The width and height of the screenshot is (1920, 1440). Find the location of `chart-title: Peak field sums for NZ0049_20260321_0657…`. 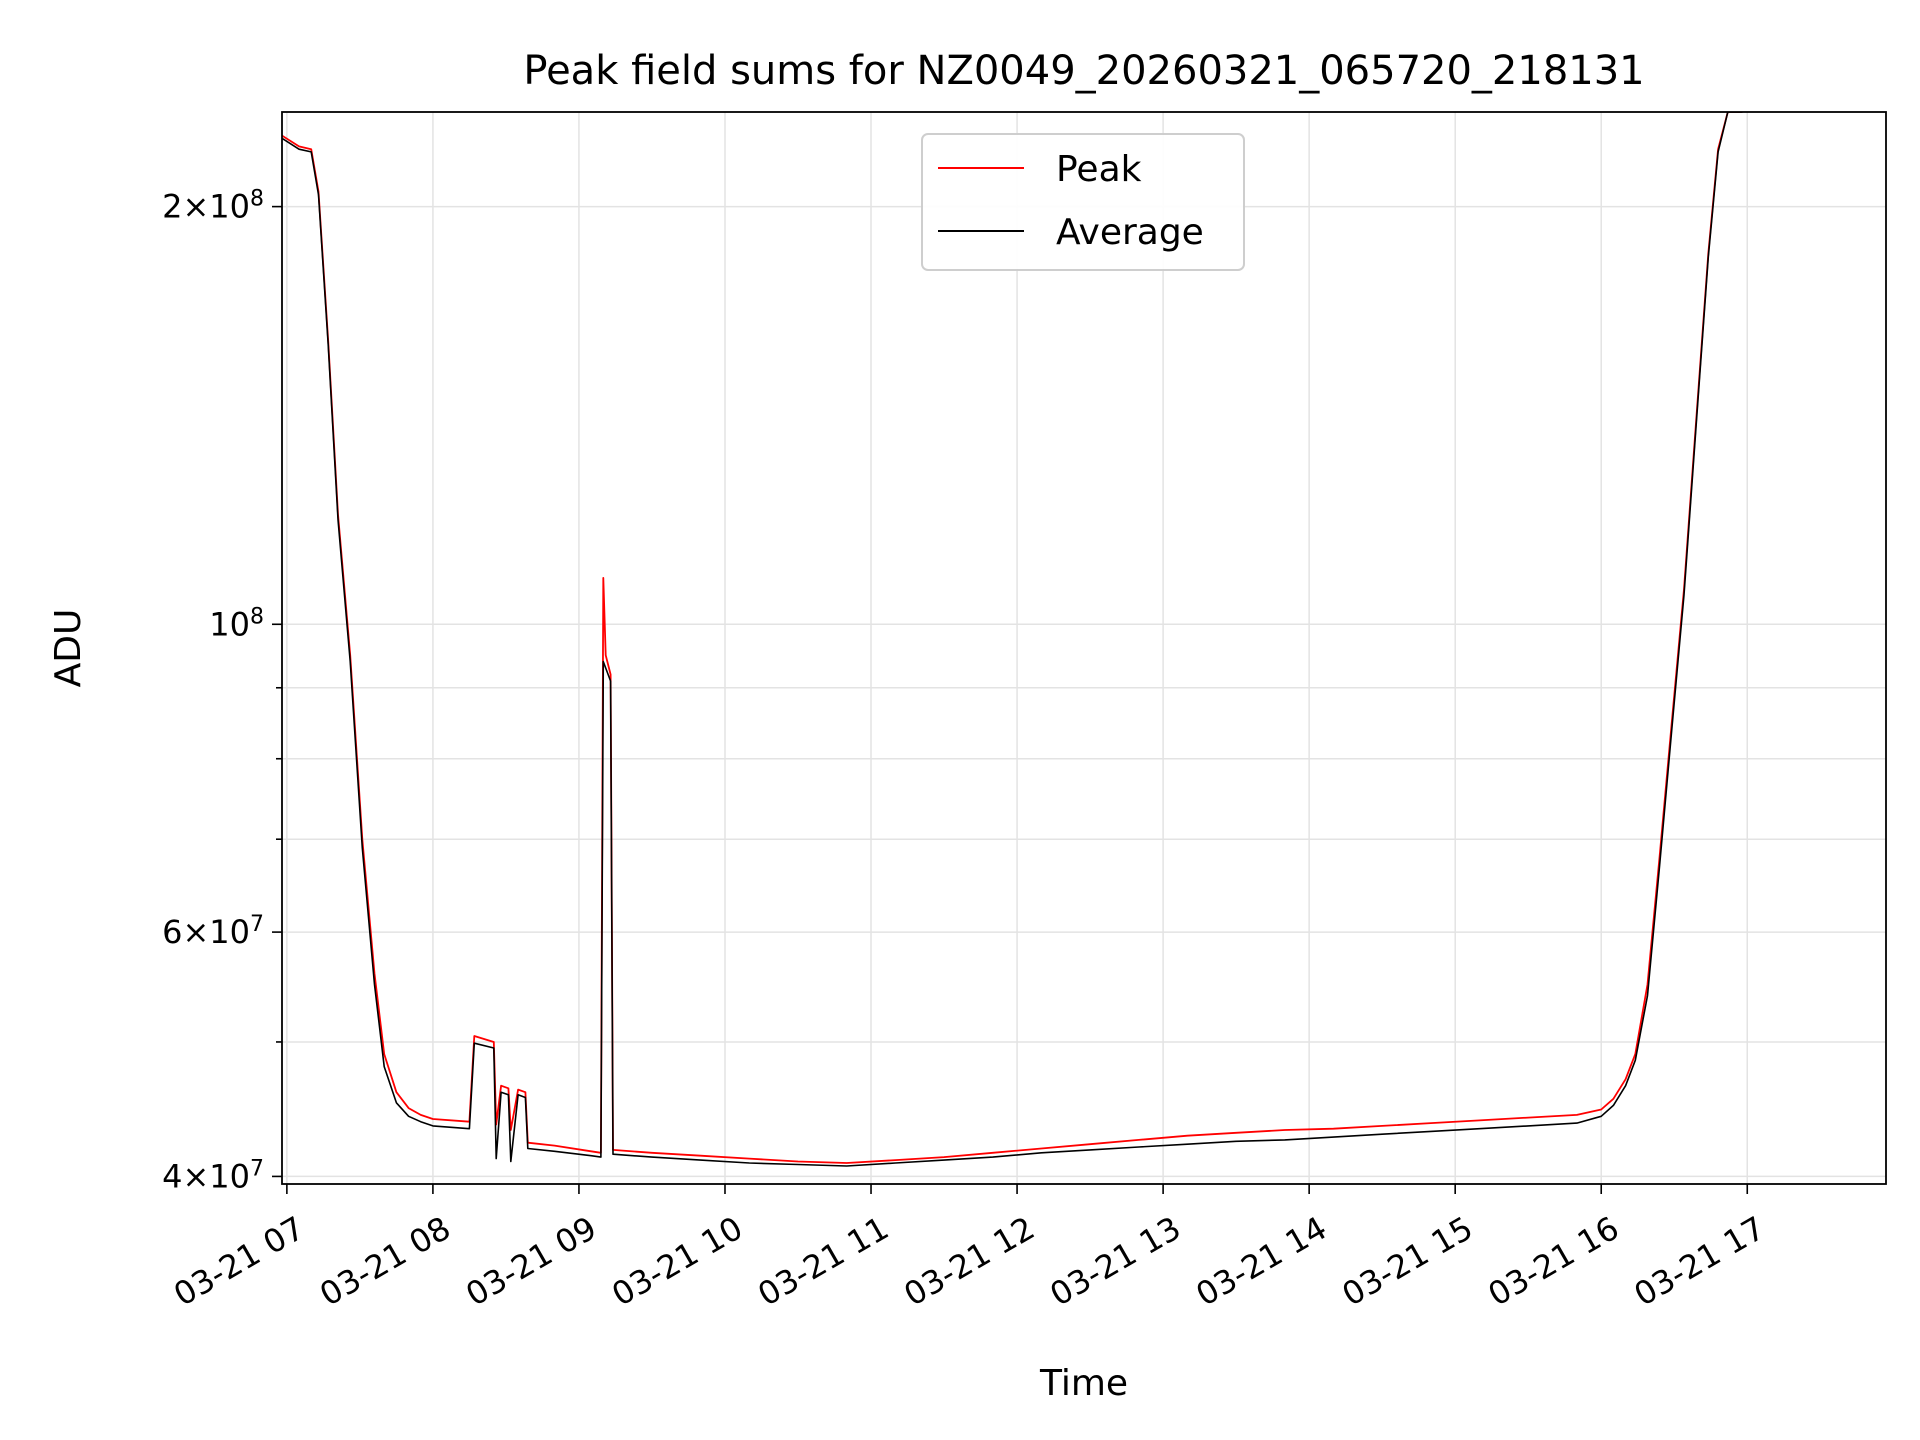

chart-title: Peak field sums for NZ0049_20260321_0657… is located at coordinates (1083, 71).